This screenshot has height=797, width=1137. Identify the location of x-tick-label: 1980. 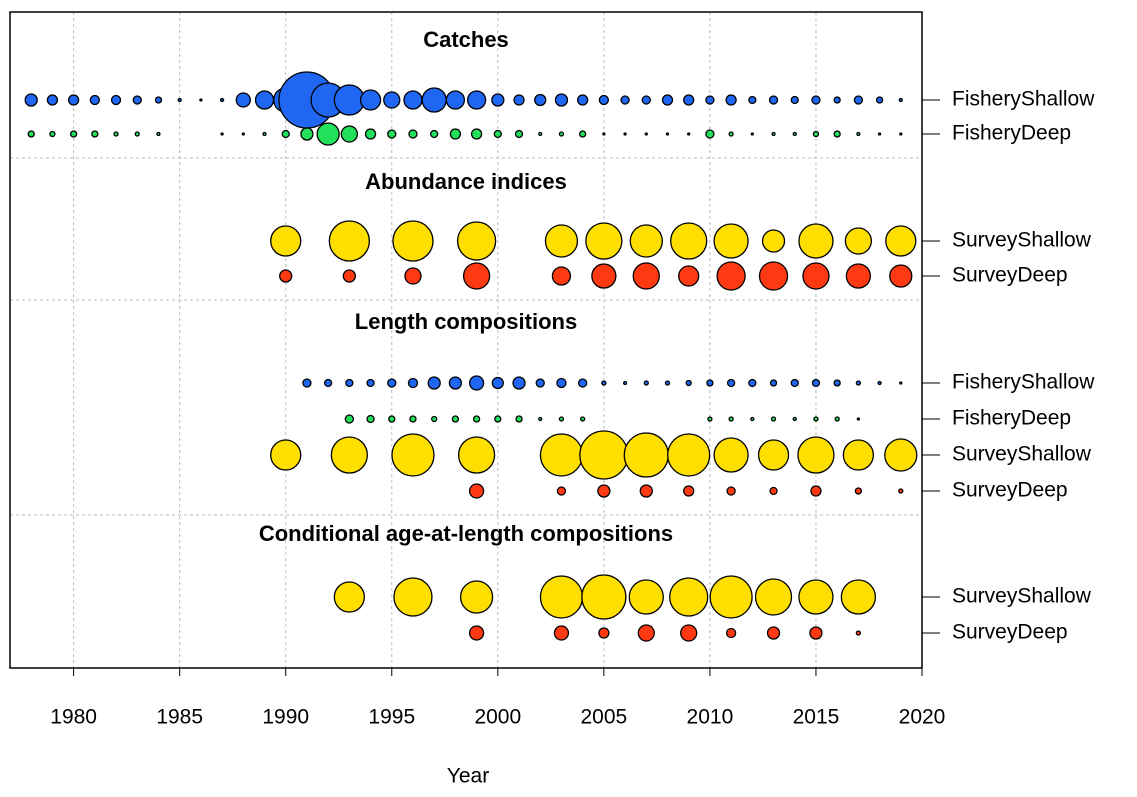
(73, 717).